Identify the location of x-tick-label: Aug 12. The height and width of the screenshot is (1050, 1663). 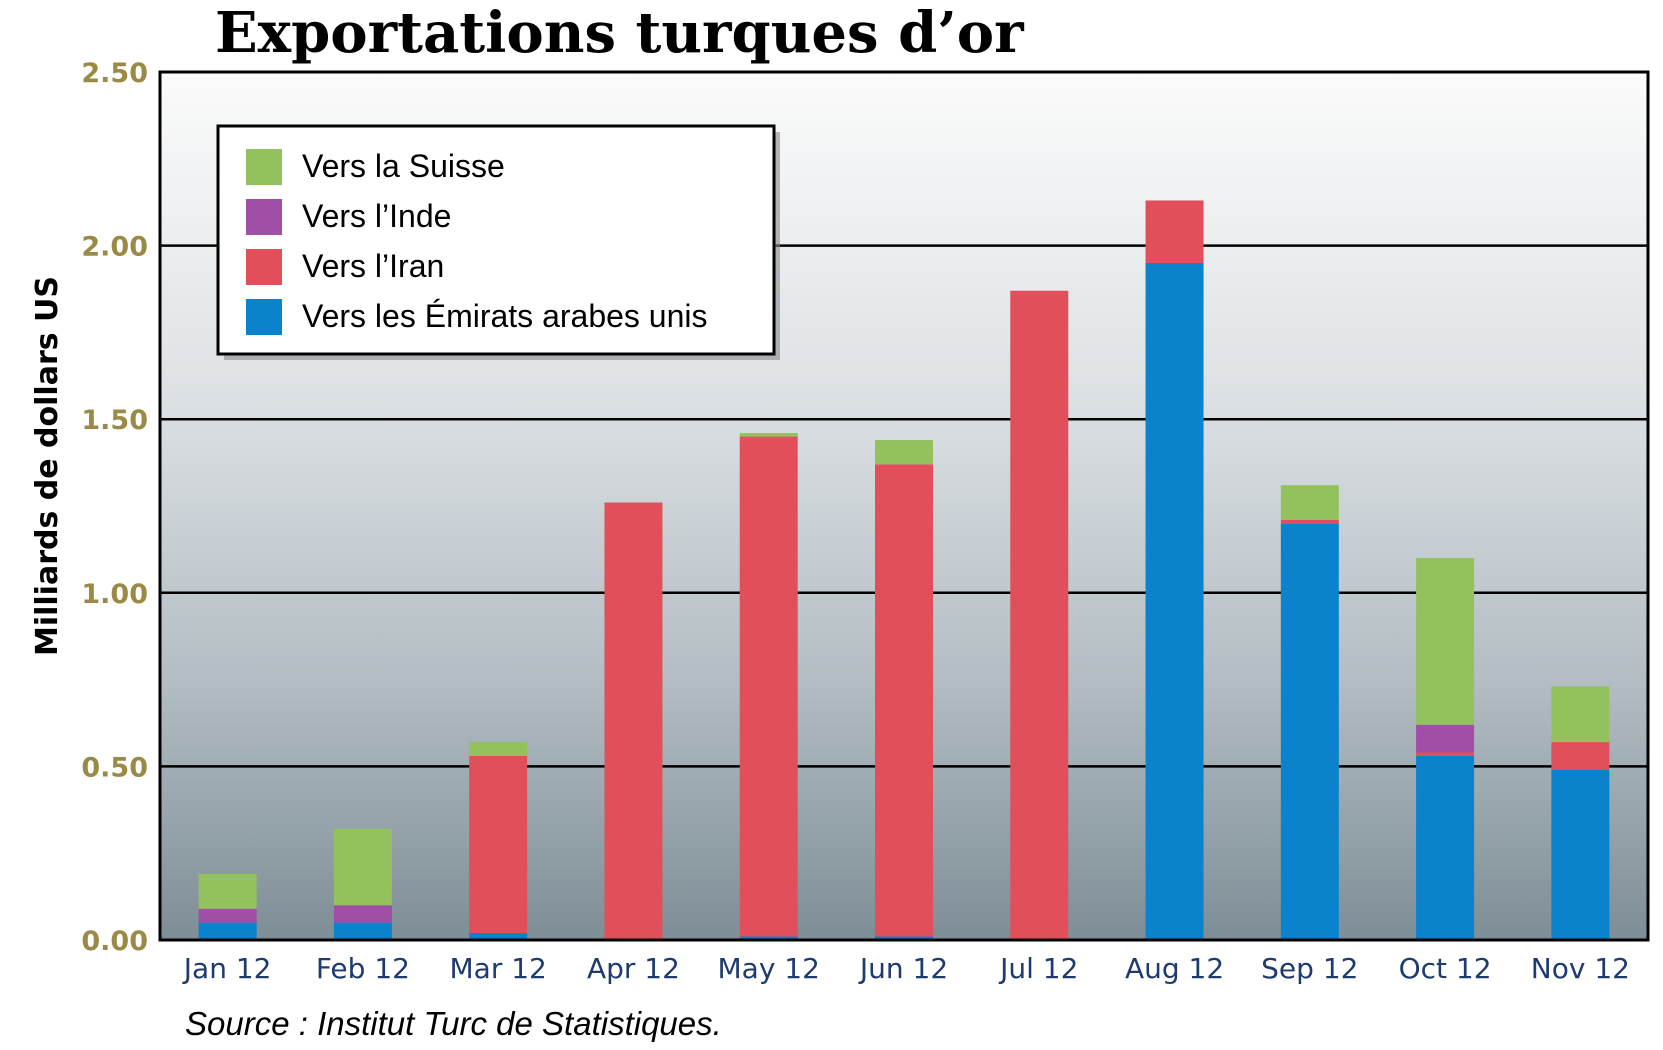
(1174, 968).